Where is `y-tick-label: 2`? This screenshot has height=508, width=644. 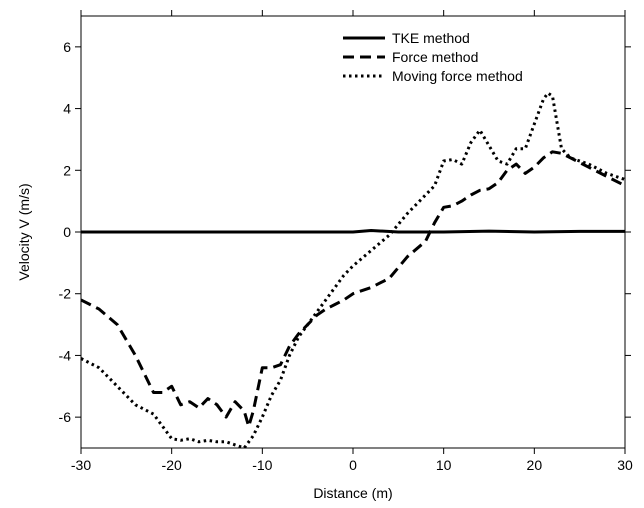 y-tick-label: 2 is located at coordinates (67, 170).